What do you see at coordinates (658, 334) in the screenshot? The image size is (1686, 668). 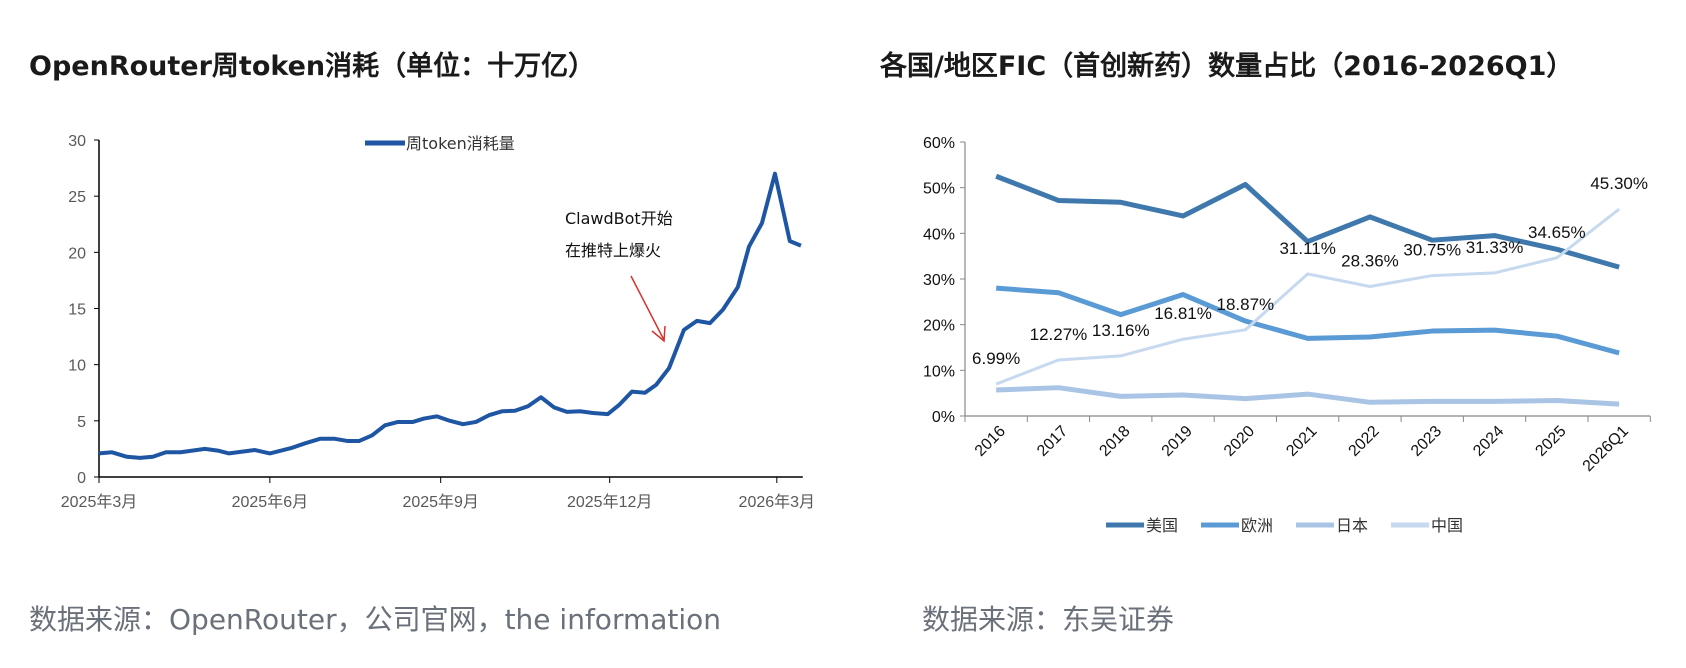 I see `left-annotation-arrowhead` at bounding box center [658, 334].